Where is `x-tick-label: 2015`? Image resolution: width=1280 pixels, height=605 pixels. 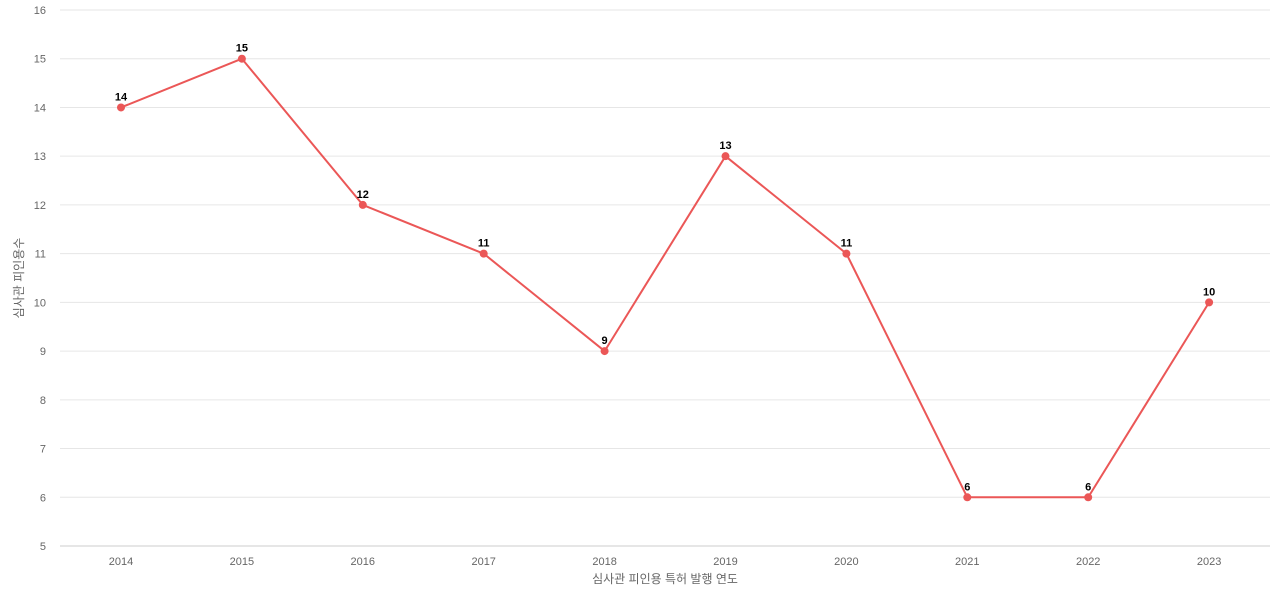 x-tick-label: 2015 is located at coordinates (242, 562).